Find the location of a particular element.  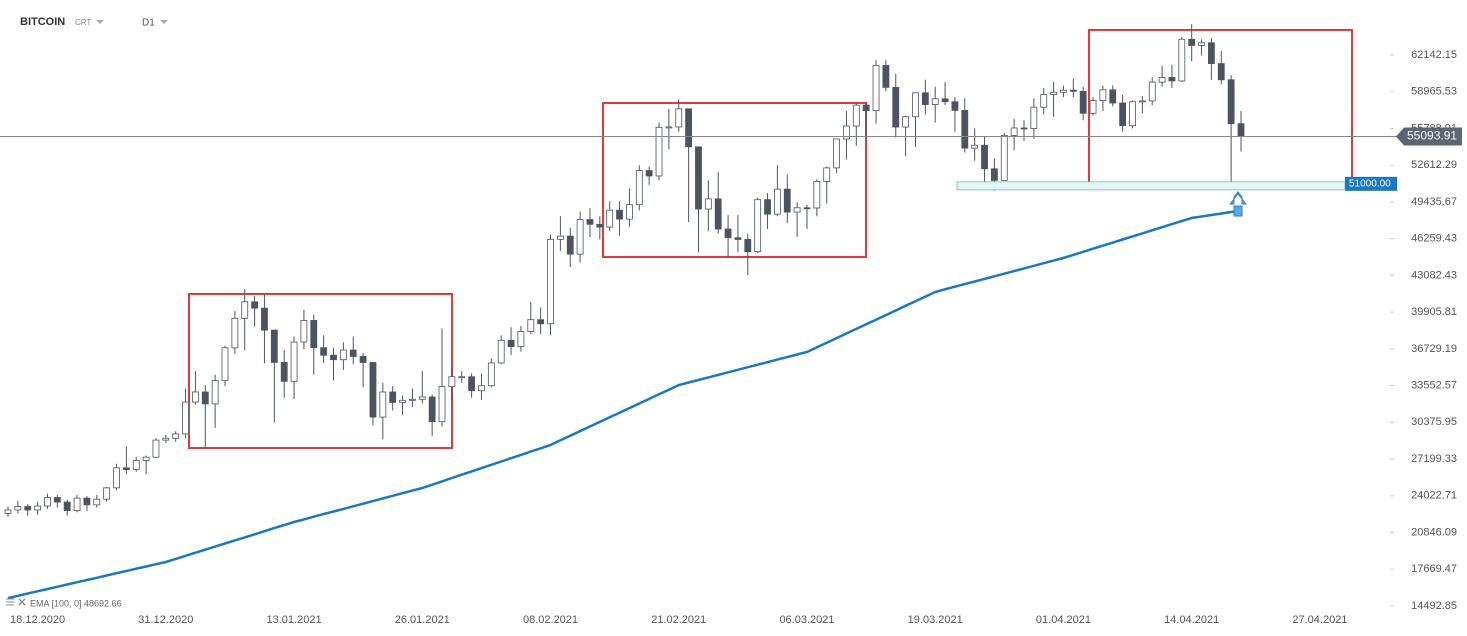

x-tick-label: 19.03.2021 is located at coordinates (935, 620).